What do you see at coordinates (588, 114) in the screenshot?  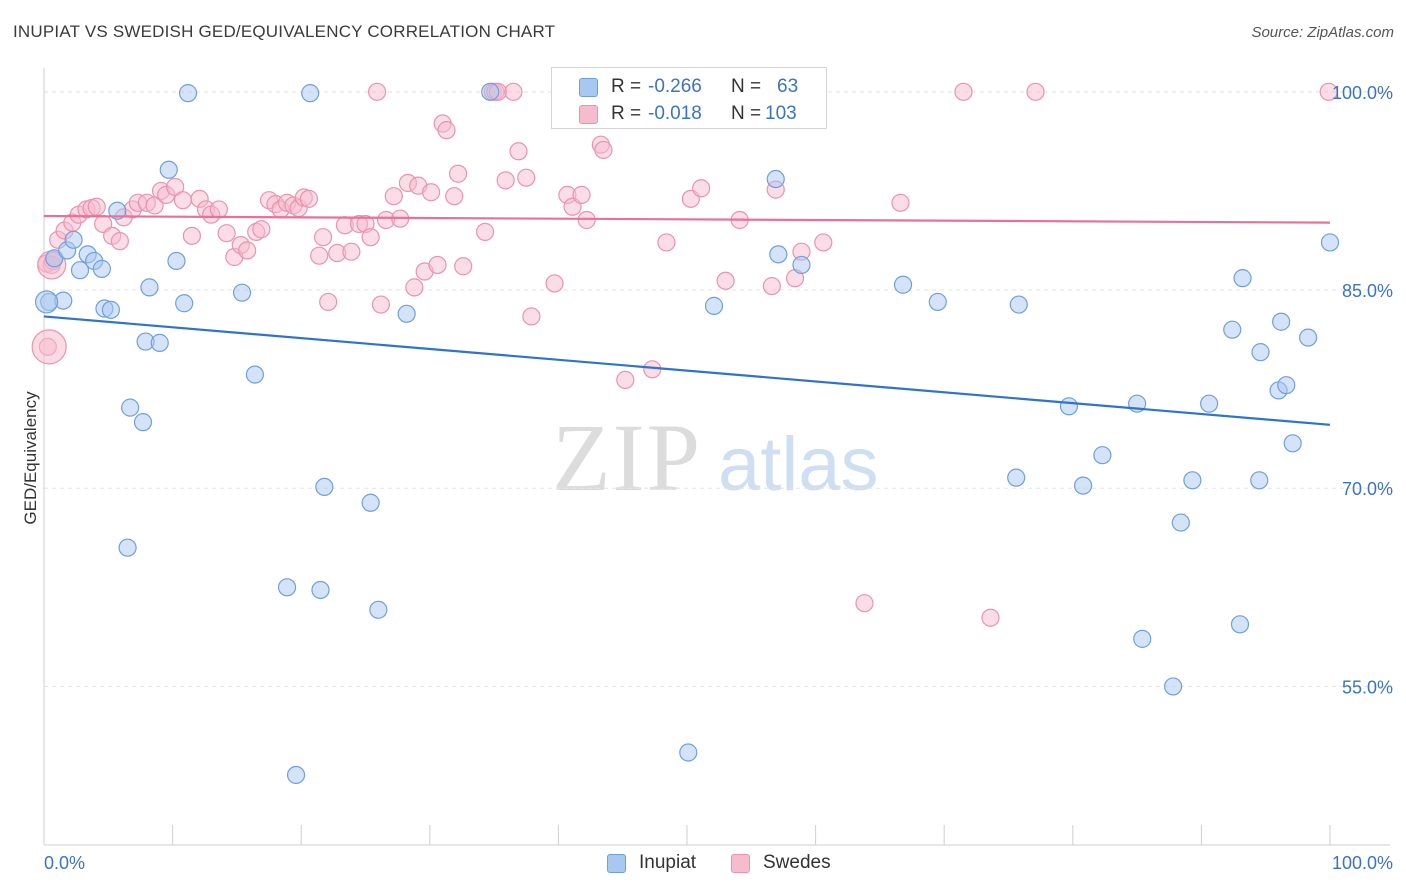 I see `swedes-swatch` at bounding box center [588, 114].